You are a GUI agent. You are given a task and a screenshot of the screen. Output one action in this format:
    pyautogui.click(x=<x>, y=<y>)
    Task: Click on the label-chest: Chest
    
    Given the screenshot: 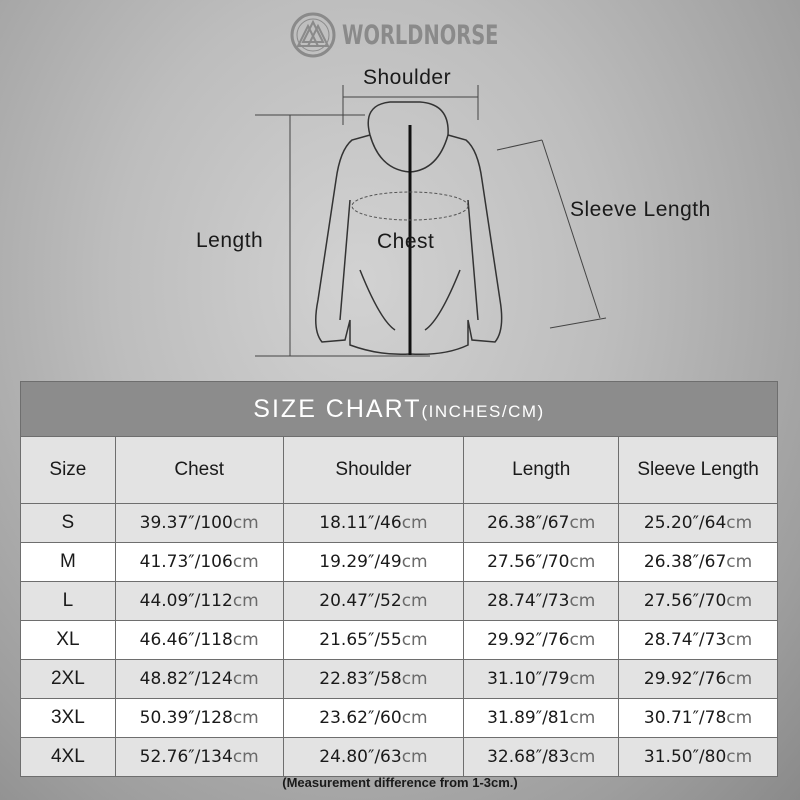 What is the action you would take?
    pyautogui.click(x=406, y=241)
    